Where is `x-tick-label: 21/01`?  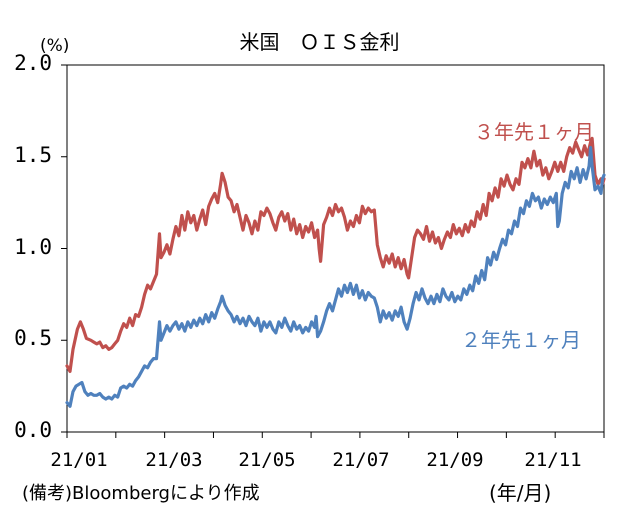 x-tick-label: 21/01 is located at coordinates (79, 460).